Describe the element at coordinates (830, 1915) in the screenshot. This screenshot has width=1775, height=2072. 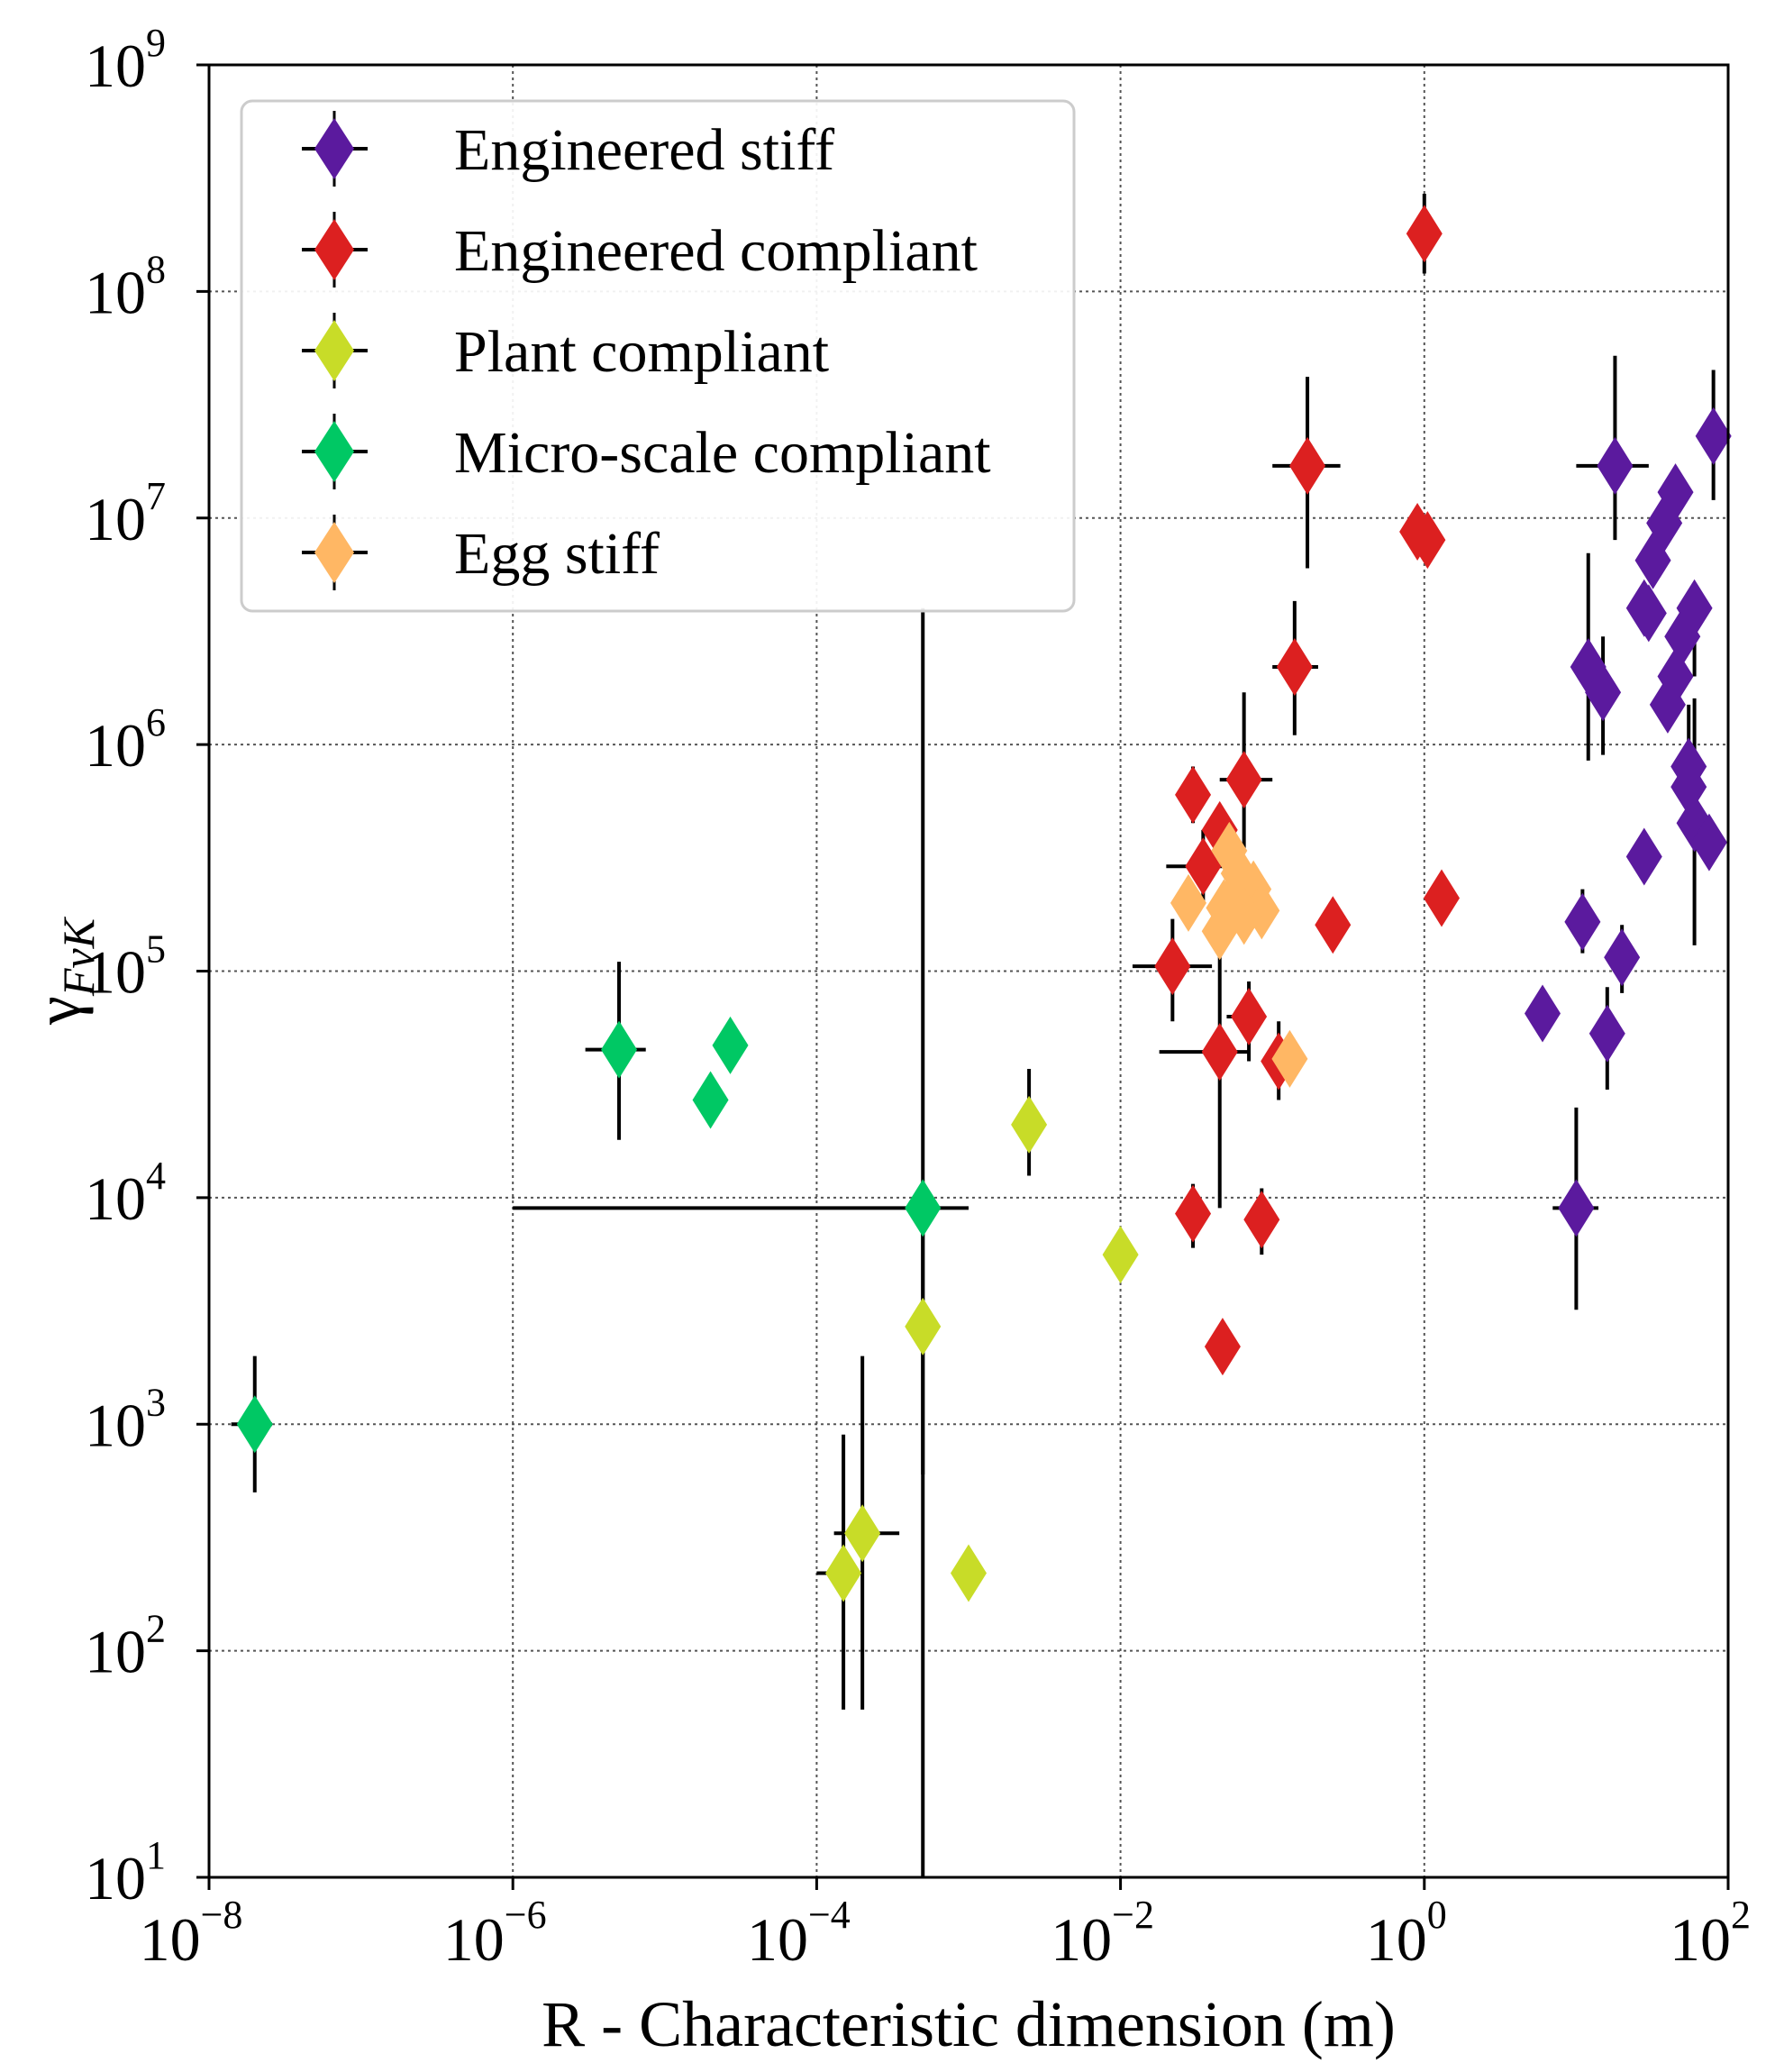
I see `x-tick-label-exp: −4` at that location.